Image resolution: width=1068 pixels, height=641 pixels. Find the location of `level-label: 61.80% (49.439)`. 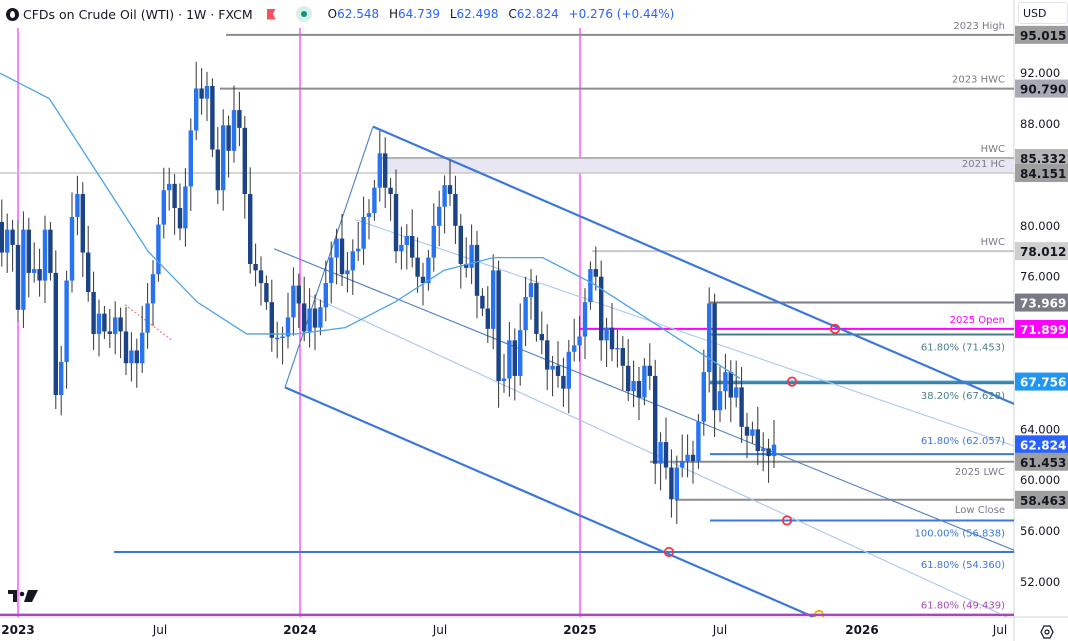

level-label: 61.80% (49.439) is located at coordinates (963, 606).